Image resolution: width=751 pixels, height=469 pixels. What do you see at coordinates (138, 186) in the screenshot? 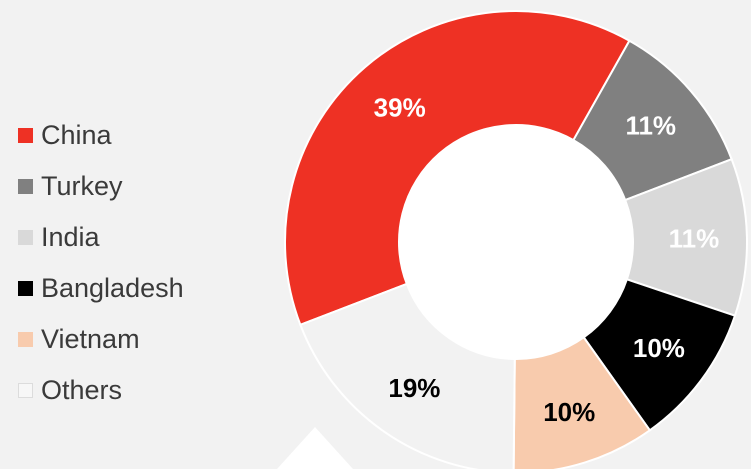
I see `legend-item: Turkey` at bounding box center [138, 186].